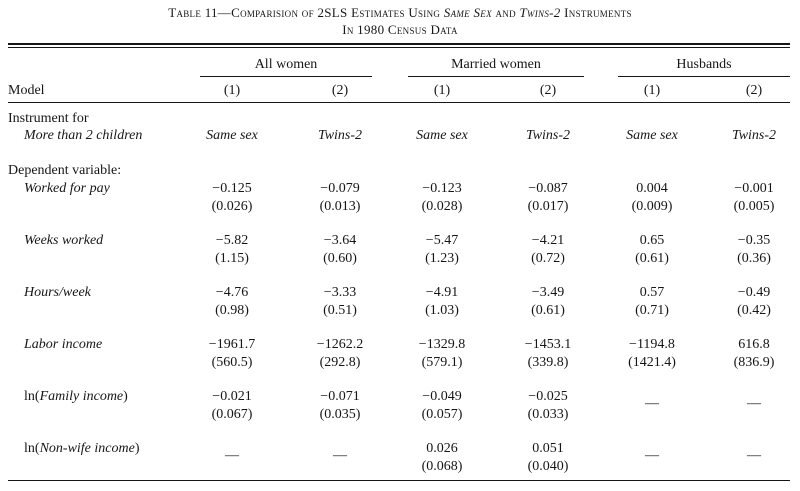 Image resolution: width=800 pixels, height=491 pixels. Describe the element at coordinates (232, 258) in the screenshot. I see `standard-error-cell: (1.15)` at that location.